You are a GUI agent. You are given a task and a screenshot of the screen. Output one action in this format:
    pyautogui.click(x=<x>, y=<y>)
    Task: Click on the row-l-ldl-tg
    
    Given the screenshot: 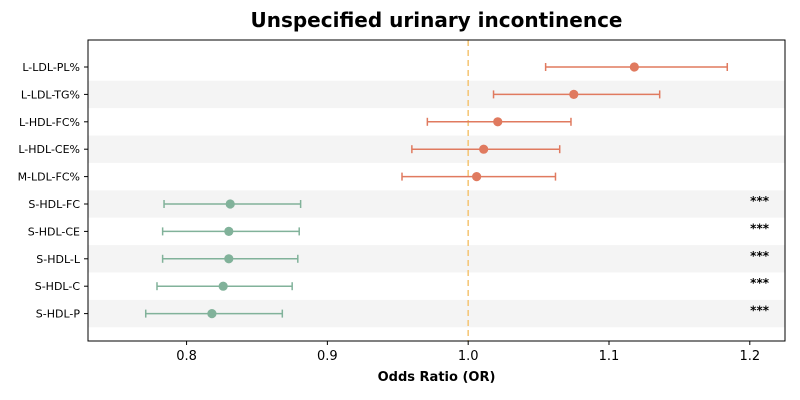 What is the action you would take?
    pyautogui.click(x=576, y=94)
    